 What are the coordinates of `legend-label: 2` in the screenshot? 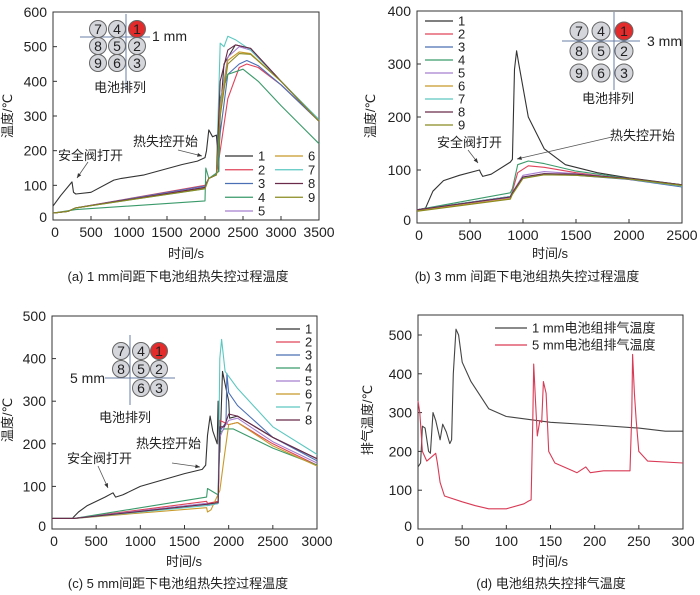 It's located at (461, 34).